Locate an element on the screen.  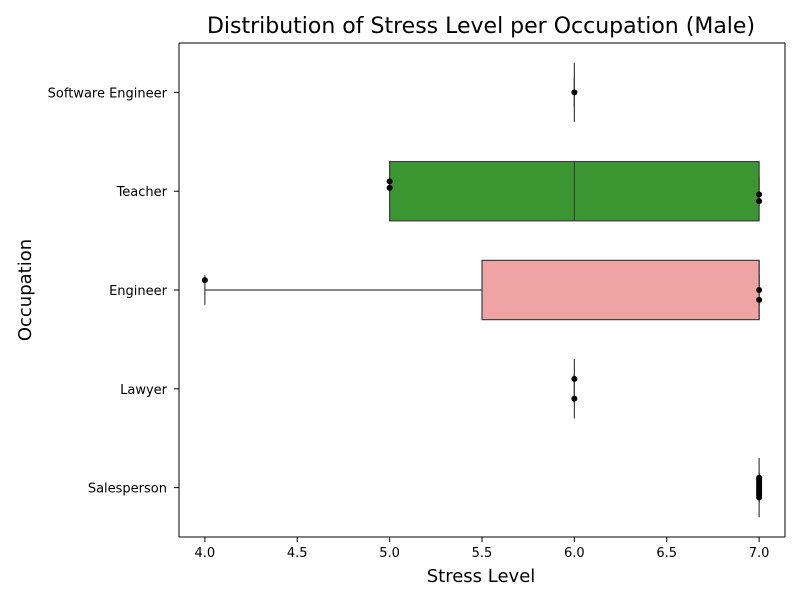
x-tick-label: 5.0 is located at coordinates (389, 553).